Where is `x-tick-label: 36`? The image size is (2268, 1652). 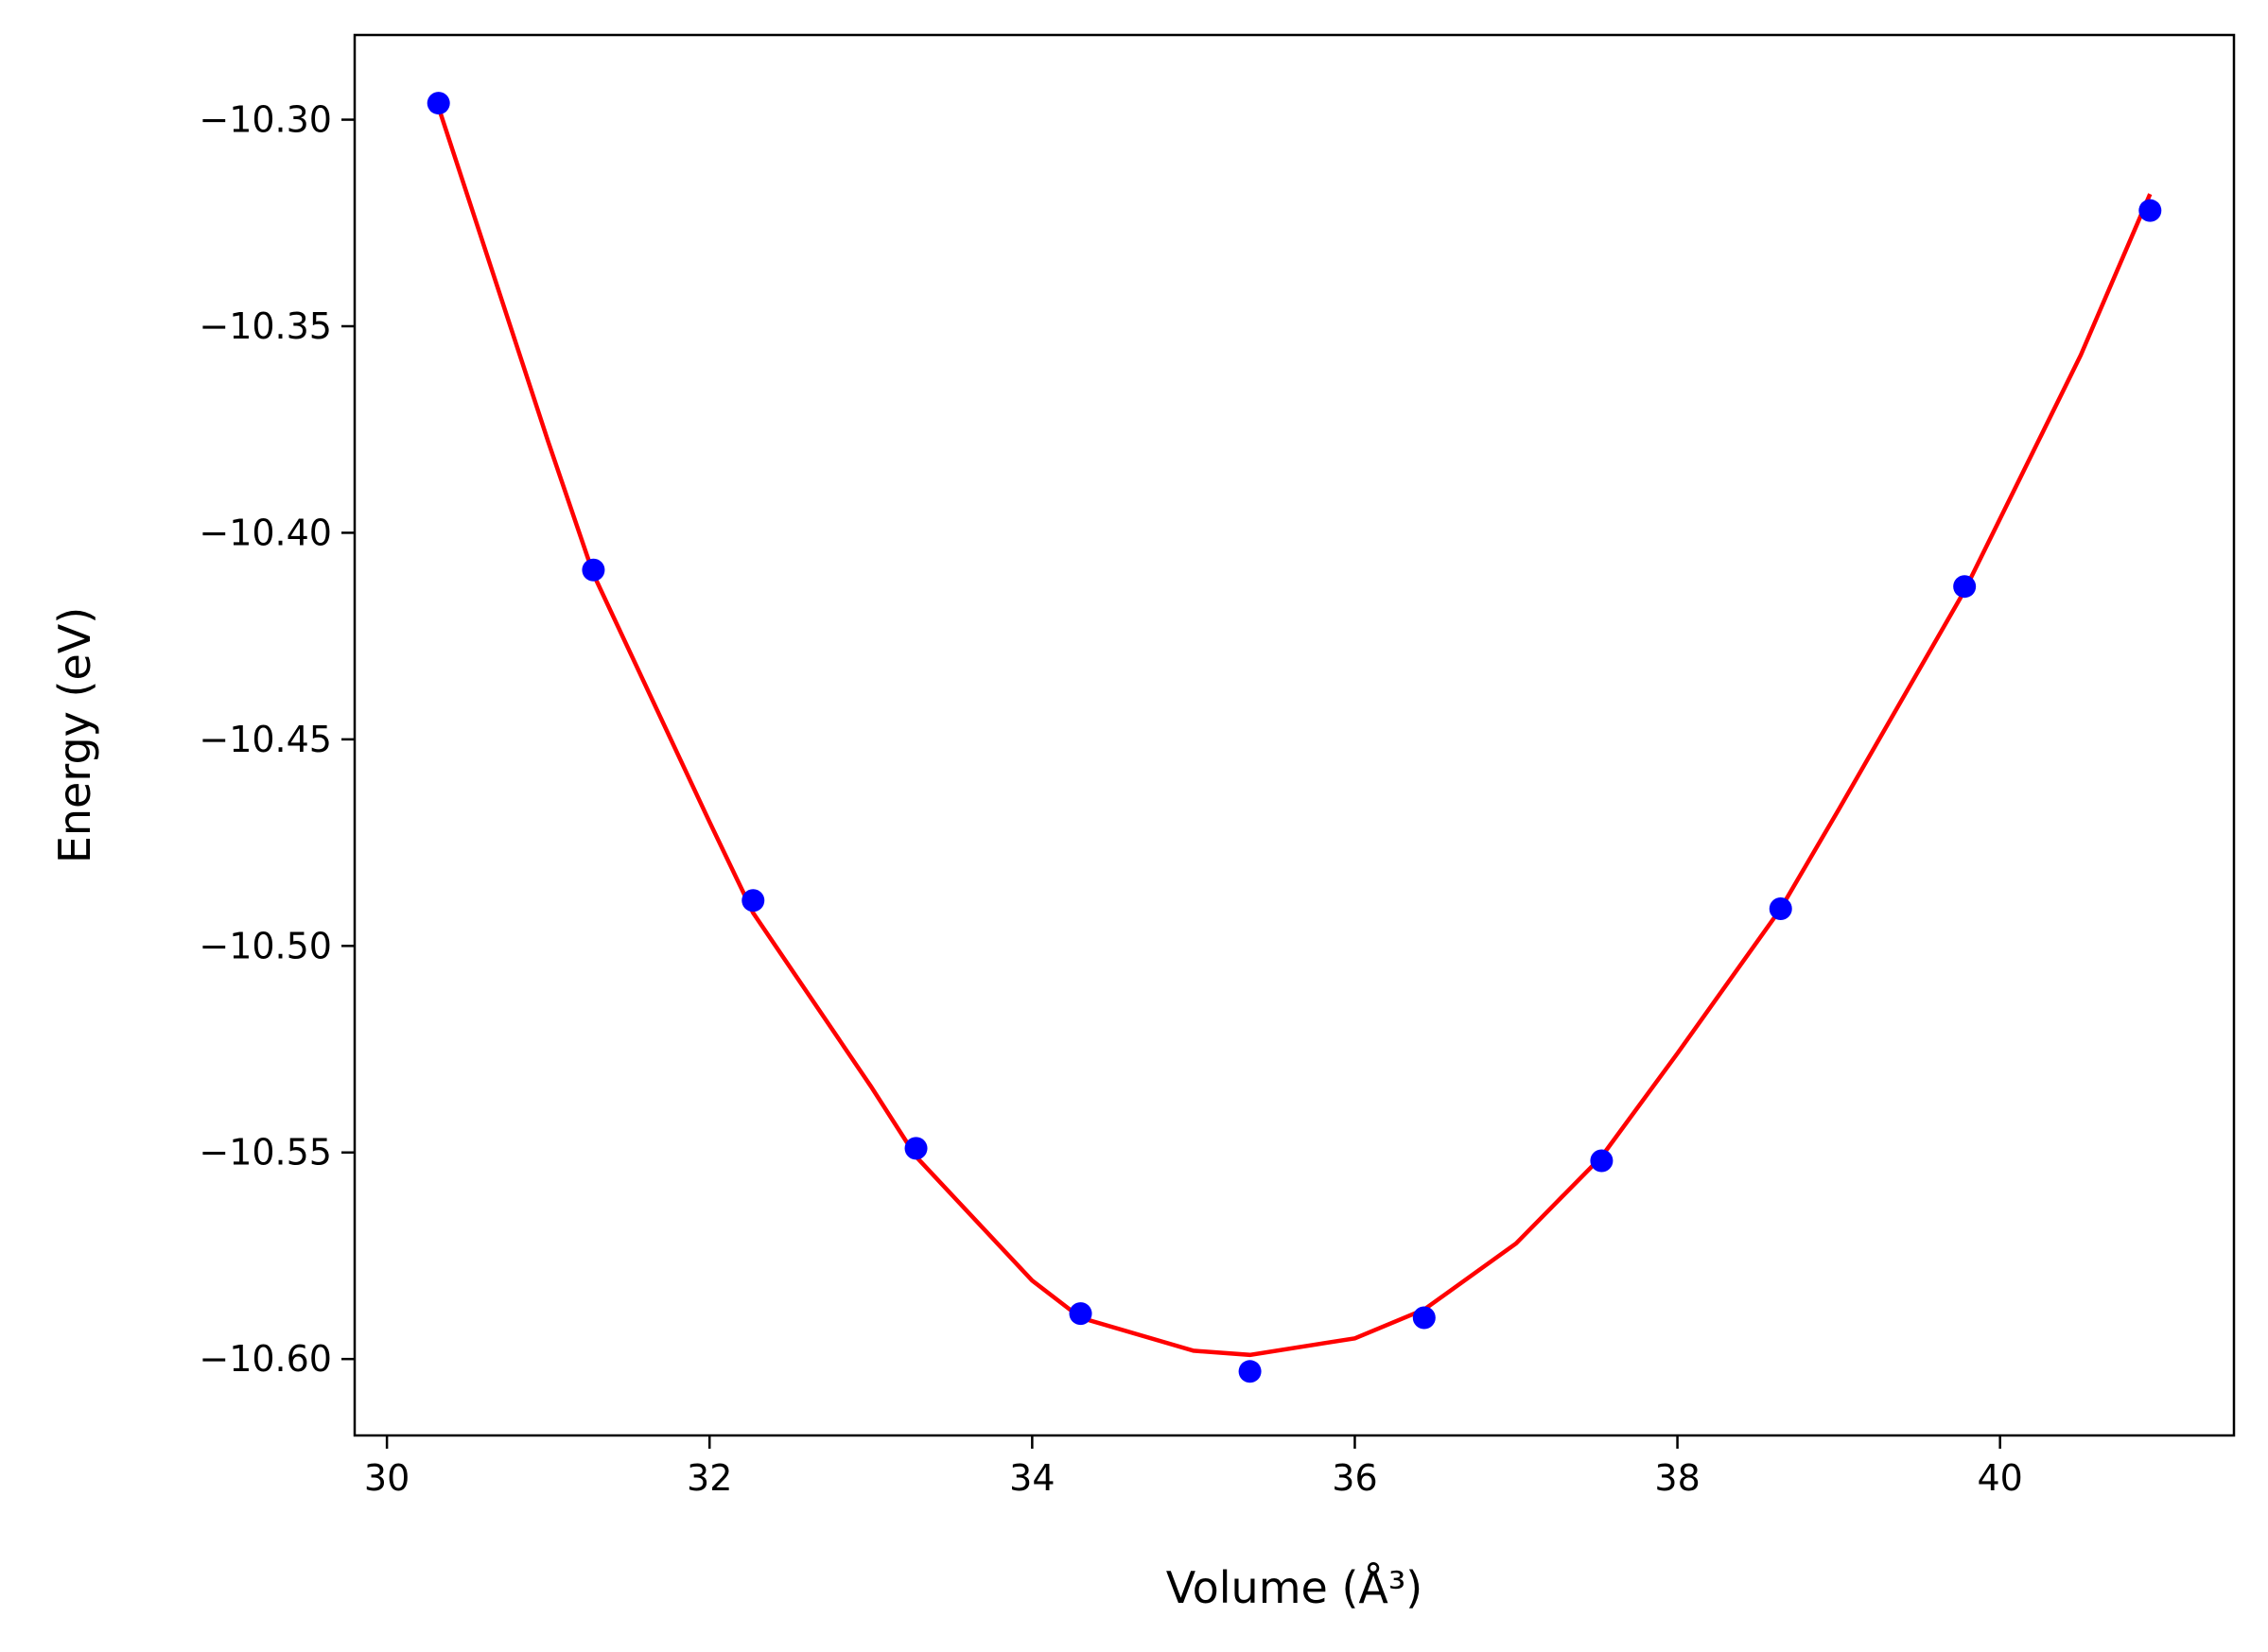 x-tick-label: 36 is located at coordinates (1354, 1478).